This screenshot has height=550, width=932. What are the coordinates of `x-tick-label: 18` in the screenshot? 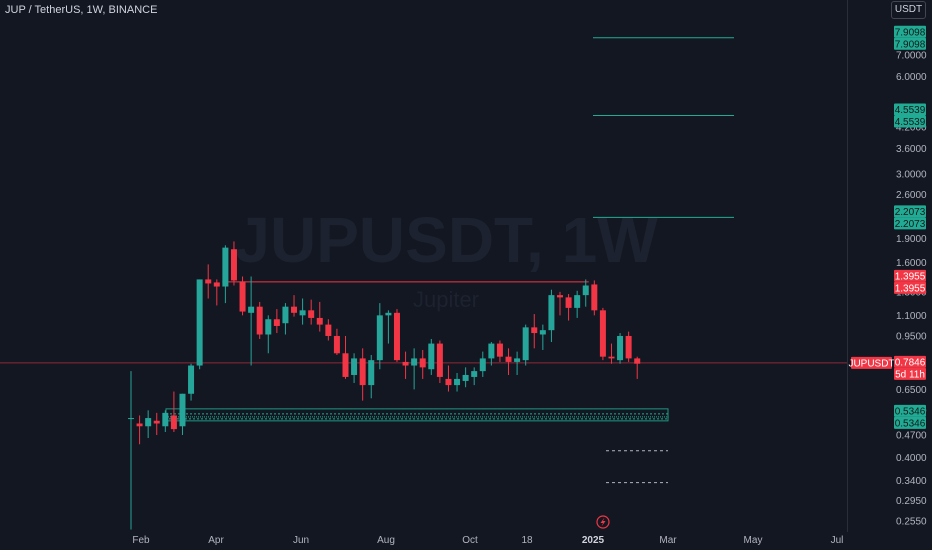 It's located at (527, 540).